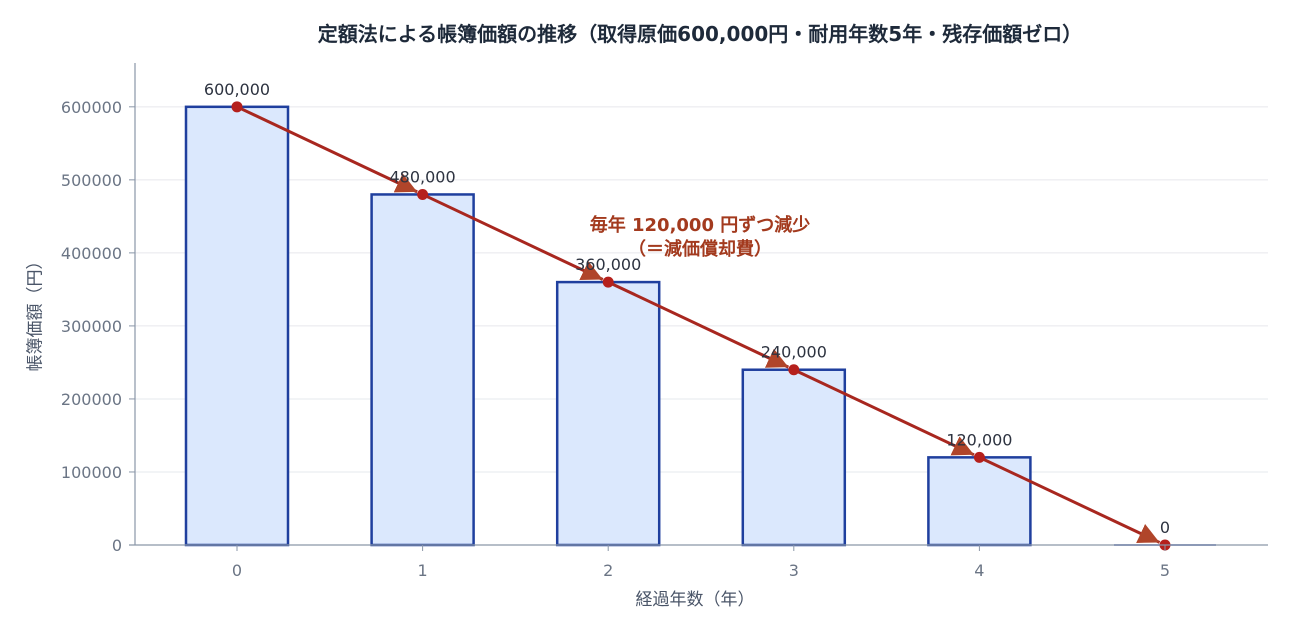 The width and height of the screenshot is (1290, 630). I want to click on x-tick-label: 3, so click(794, 570).